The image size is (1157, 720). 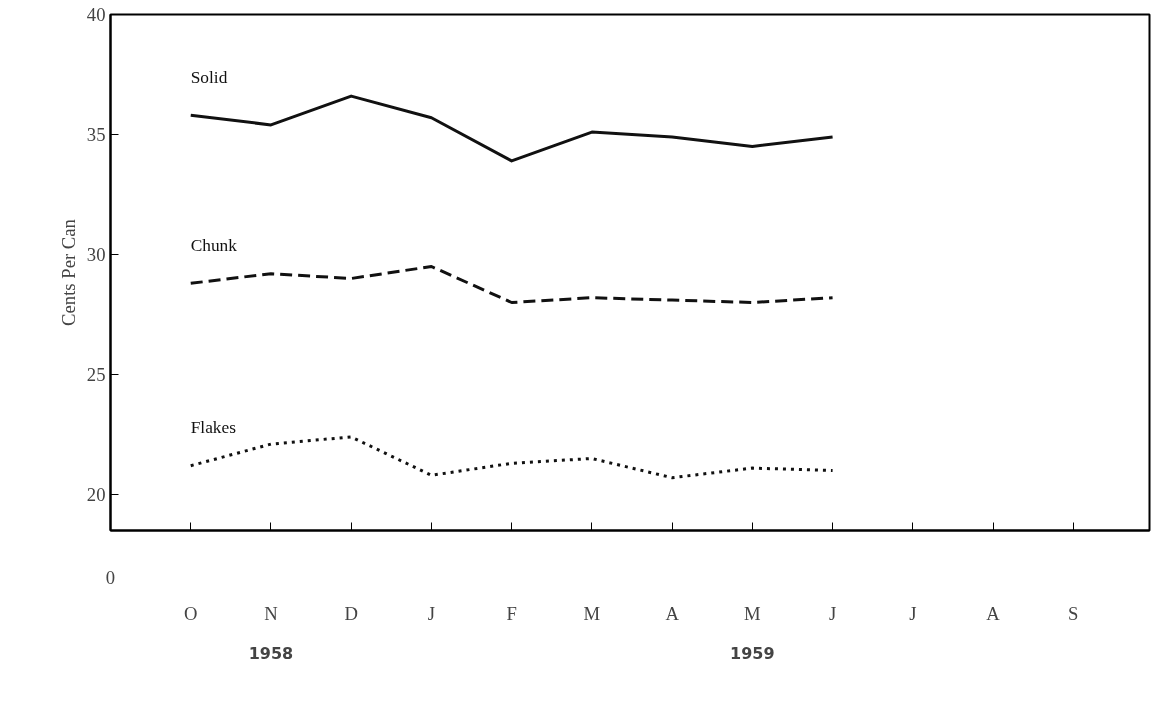 I want to click on x-tick-label: F, so click(x=511, y=613).